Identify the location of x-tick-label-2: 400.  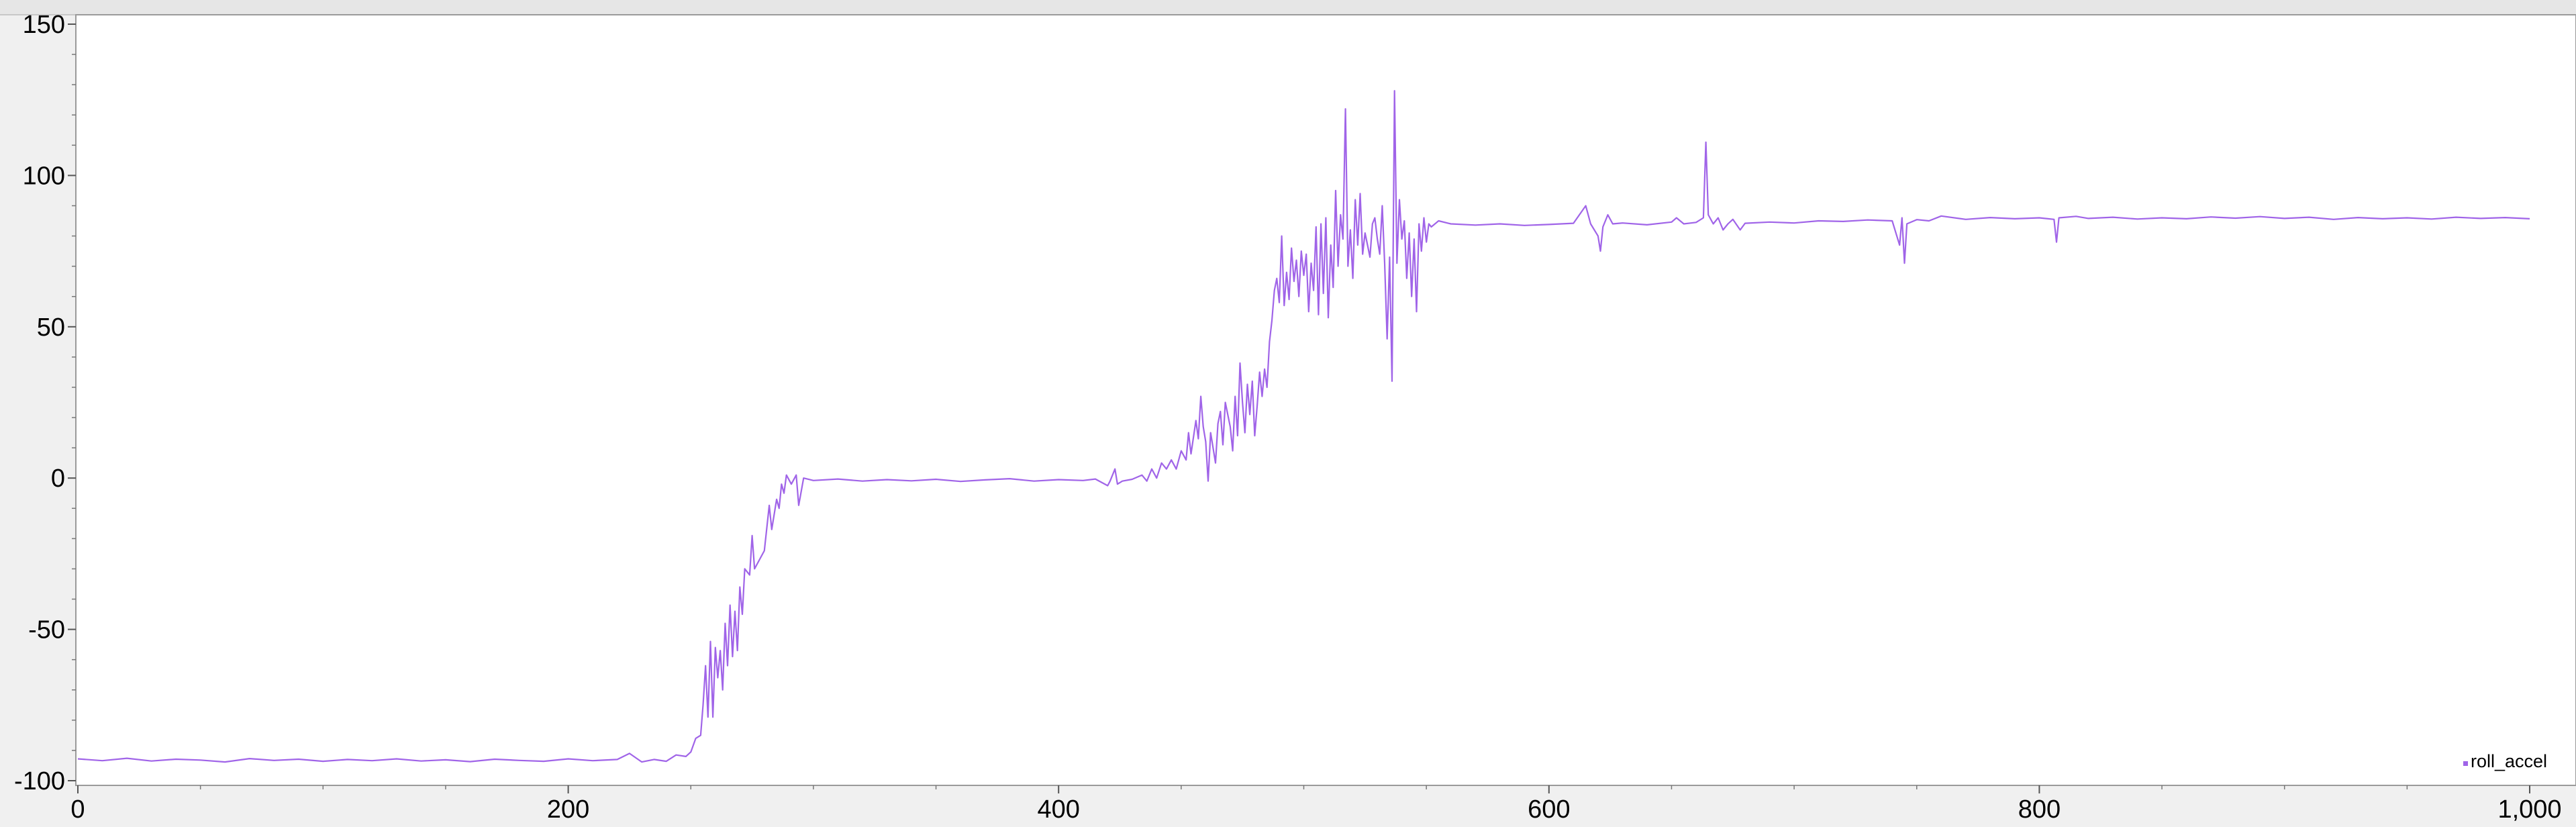
(1058, 809).